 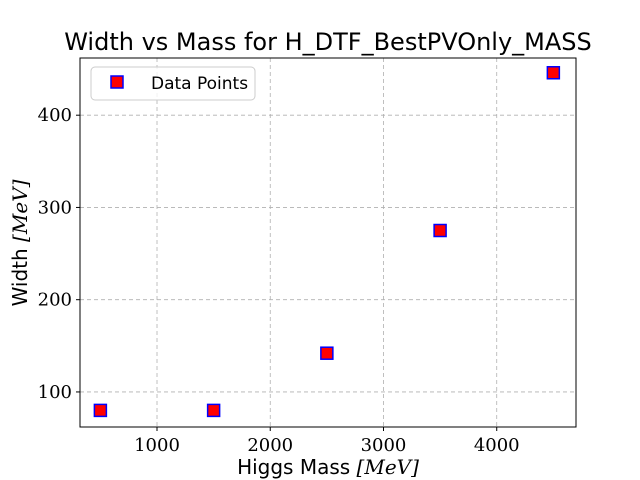 What do you see at coordinates (328, 467) in the screenshot?
I see `x-axis-label: Higgs Mass [MeV]` at bounding box center [328, 467].